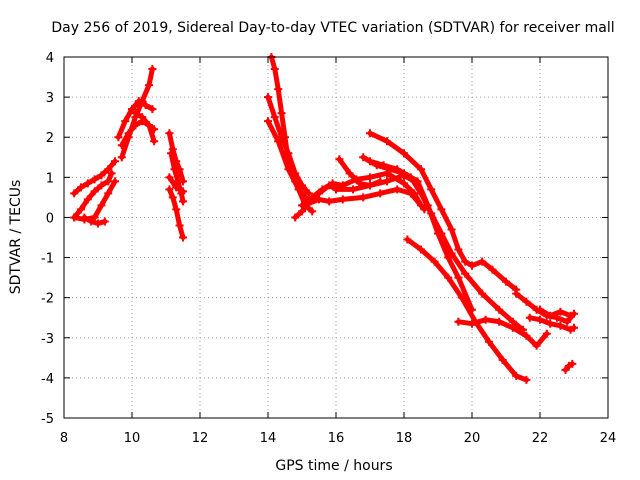 This screenshot has height=480, width=640. I want to click on series-sat-a, so click(94, 177).